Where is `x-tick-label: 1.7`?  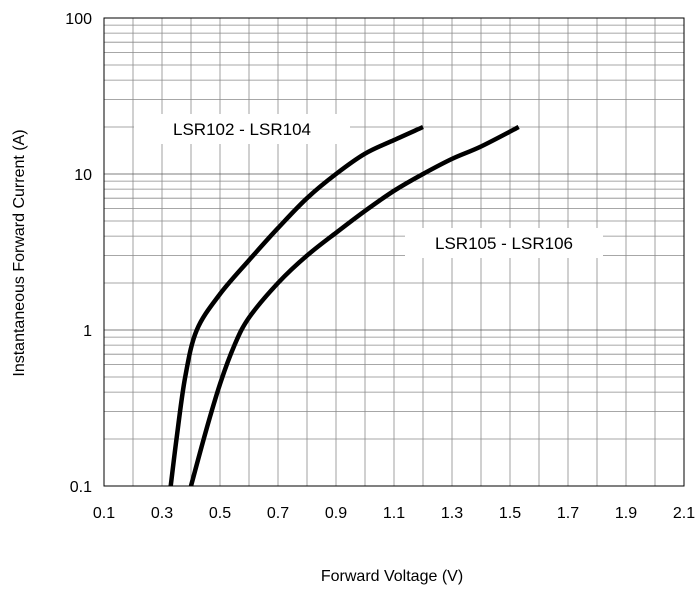
x-tick-label: 1.7 is located at coordinates (568, 513).